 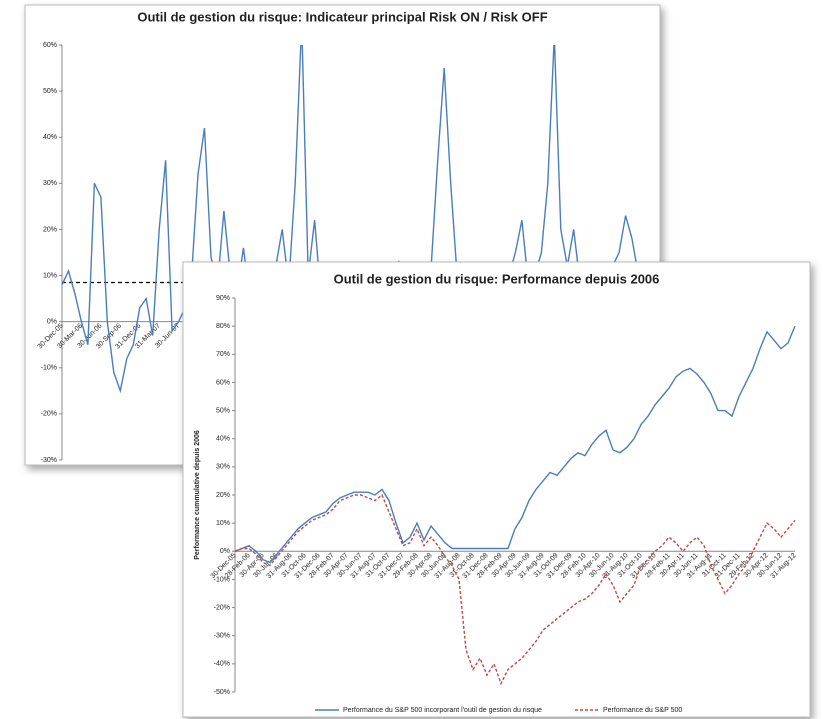 What do you see at coordinates (197, 495) in the screenshot?
I see `y-axis-label: Performance cummulative depuis 2006` at bounding box center [197, 495].